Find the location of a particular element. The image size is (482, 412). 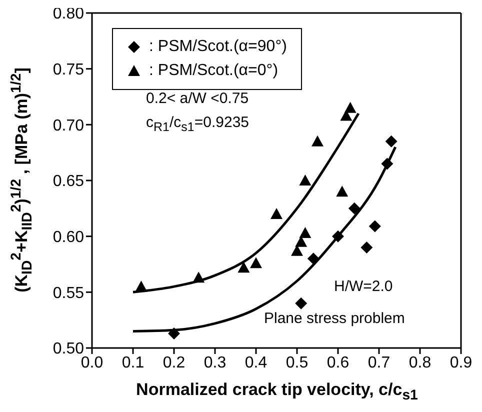

x-tick-label: 0.2 is located at coordinates (174, 363).